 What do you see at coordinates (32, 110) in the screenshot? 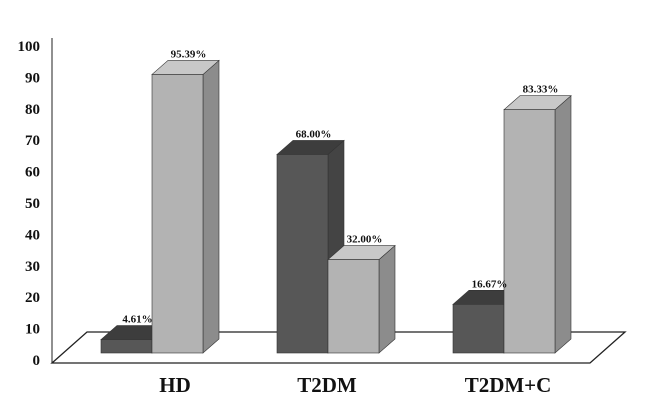
I see `y-tick-label: 80` at bounding box center [32, 110].